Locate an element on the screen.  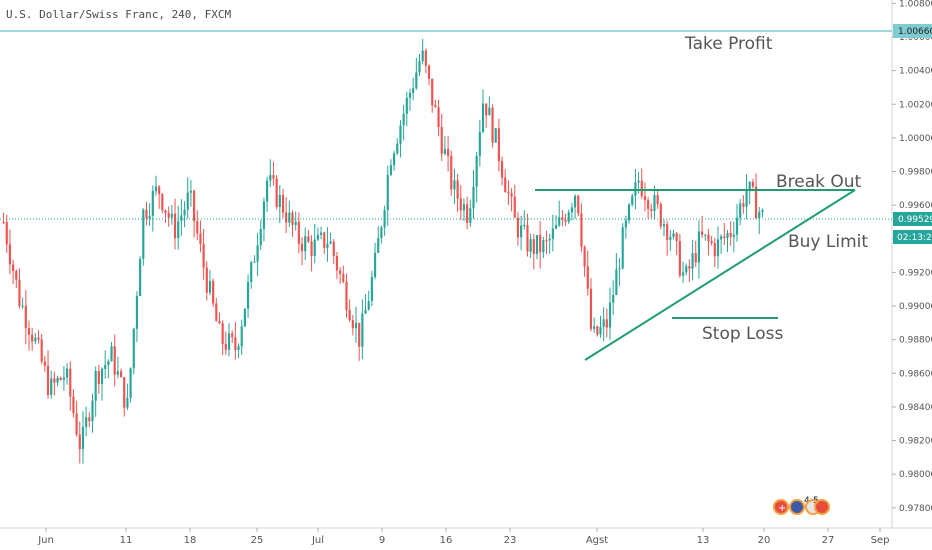
take-profit-label: Take Profit is located at coordinates (728, 44).